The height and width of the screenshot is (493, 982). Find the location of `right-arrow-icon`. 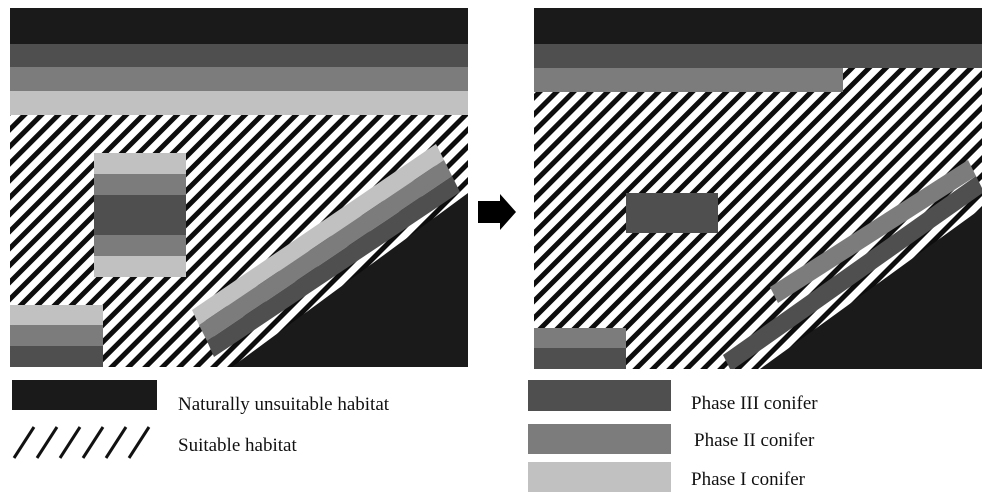

right-arrow-icon is located at coordinates (497, 212).